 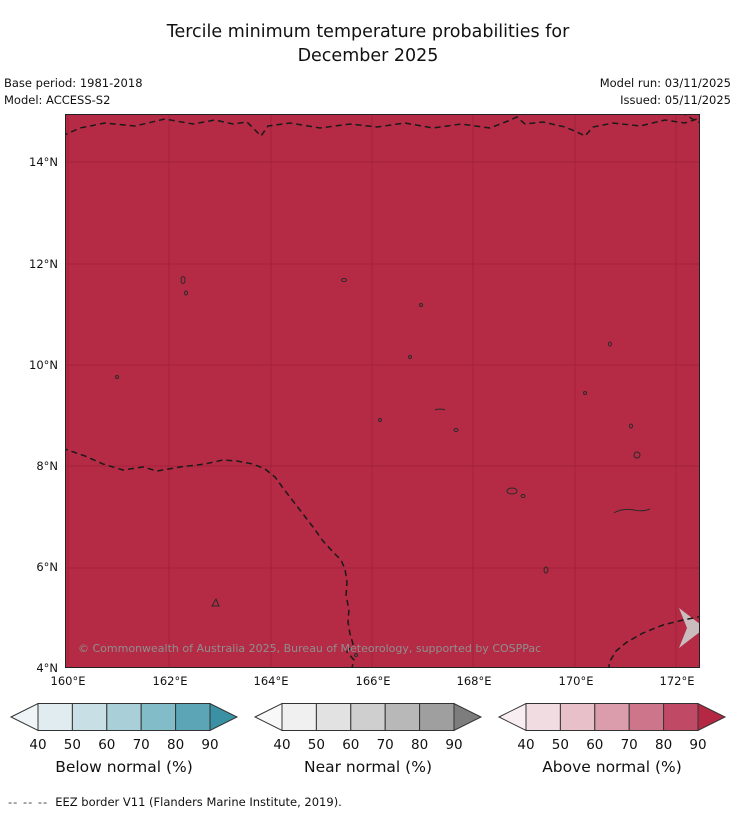 I want to click on meta-base-period: Base period: 1981-2018, so click(x=73, y=83).